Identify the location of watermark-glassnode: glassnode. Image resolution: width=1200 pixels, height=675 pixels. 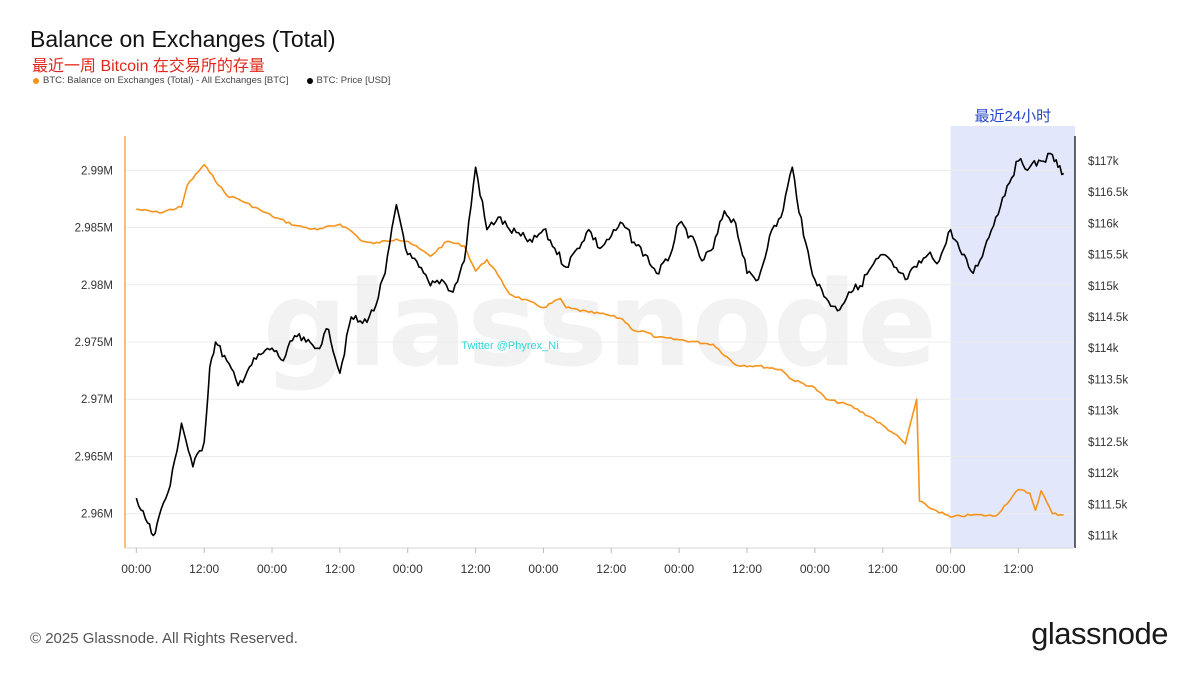
(600, 324).